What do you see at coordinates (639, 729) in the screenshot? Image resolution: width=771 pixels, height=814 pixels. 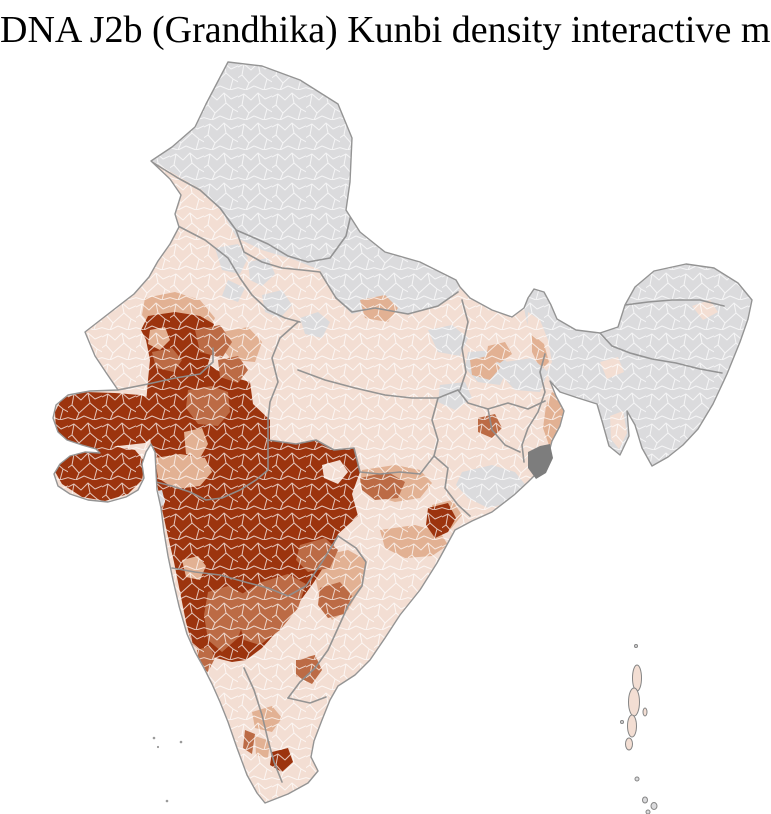 I see `andaman-islands` at bounding box center [639, 729].